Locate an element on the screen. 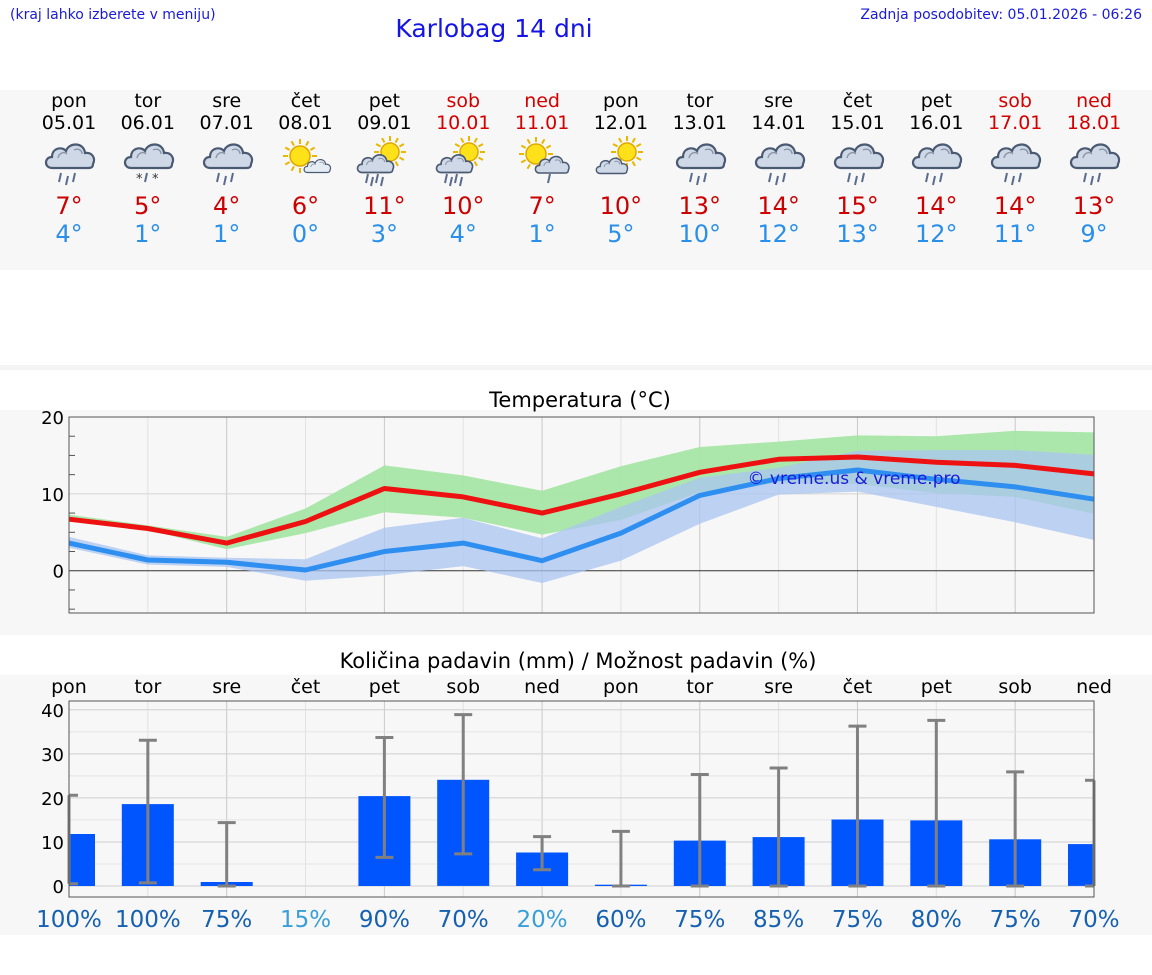 This screenshot has width=1152, height=975. day-date: 07.01 is located at coordinates (226, 123).